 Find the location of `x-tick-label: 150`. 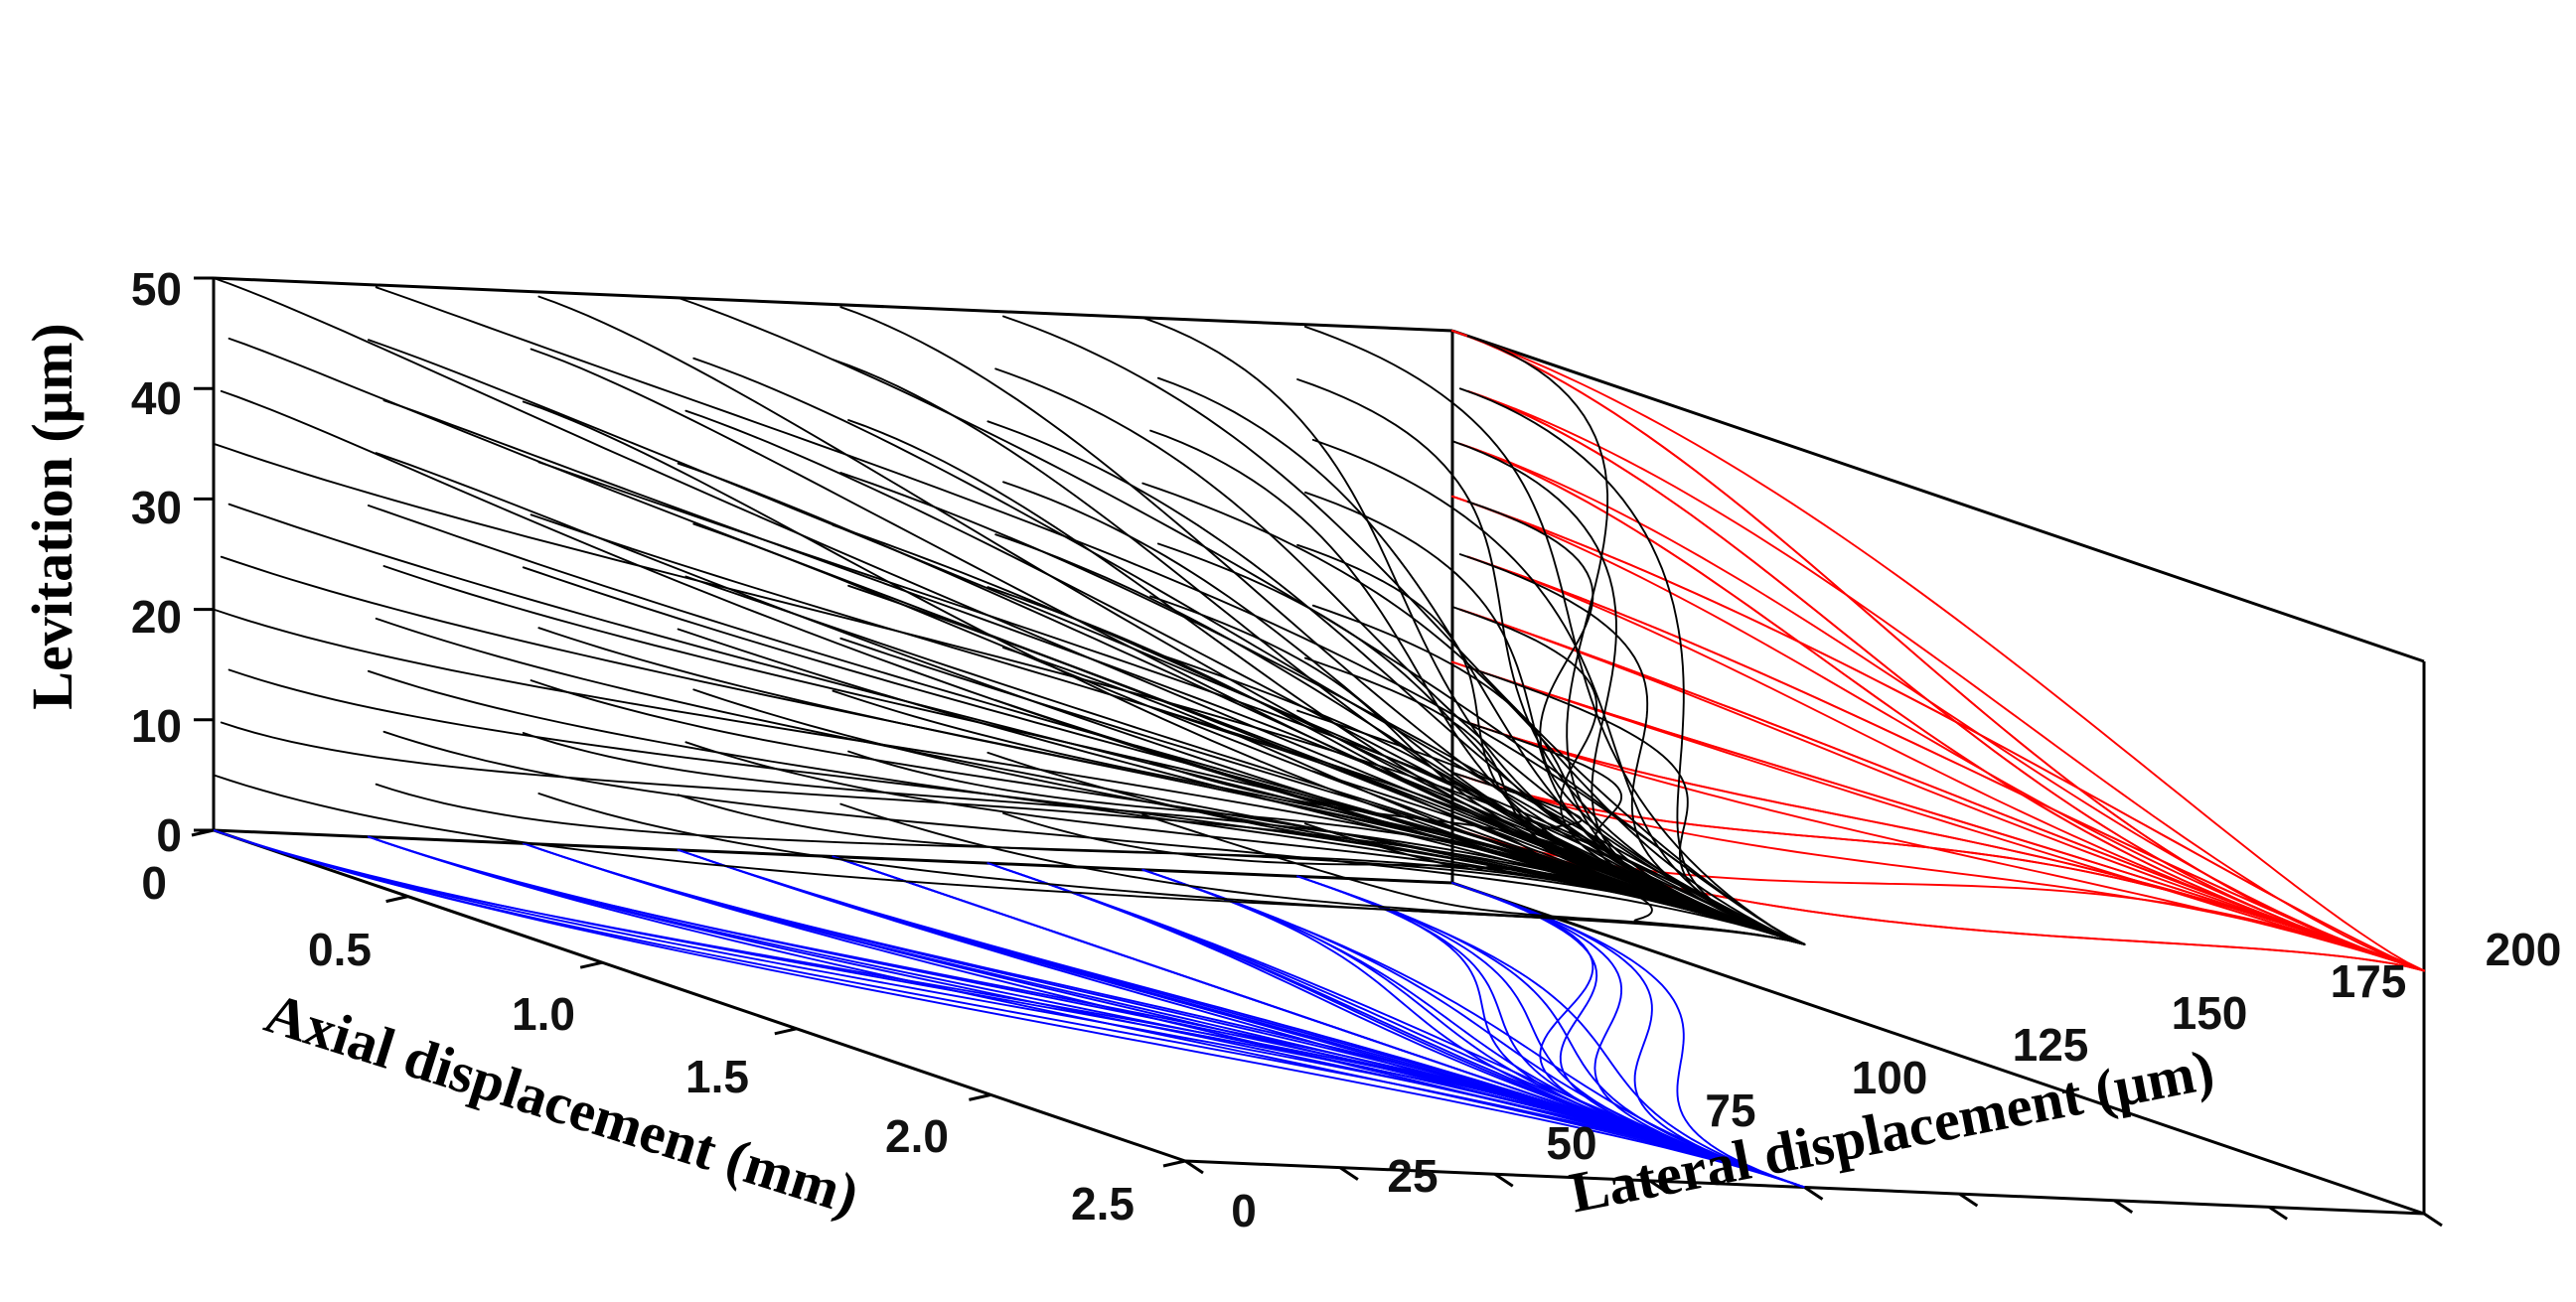

x-tick-label: 150 is located at coordinates (2210, 1013).